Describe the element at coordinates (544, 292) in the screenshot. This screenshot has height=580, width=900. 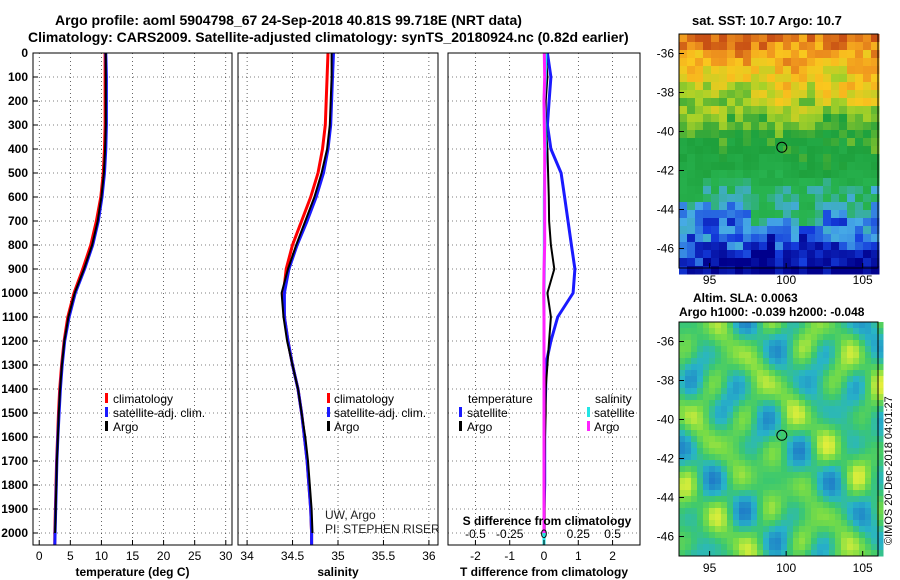
I see `series-line-s-argo` at that location.